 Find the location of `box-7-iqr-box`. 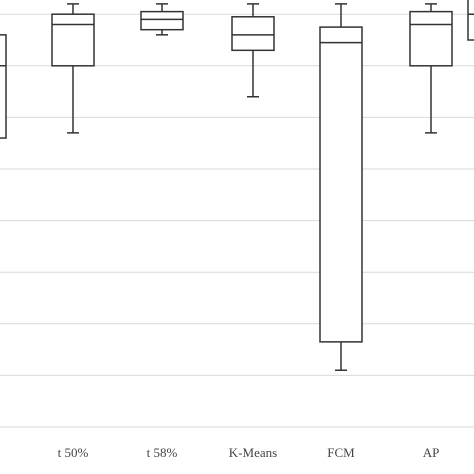

box-7-iqr-box is located at coordinates (470, 20).